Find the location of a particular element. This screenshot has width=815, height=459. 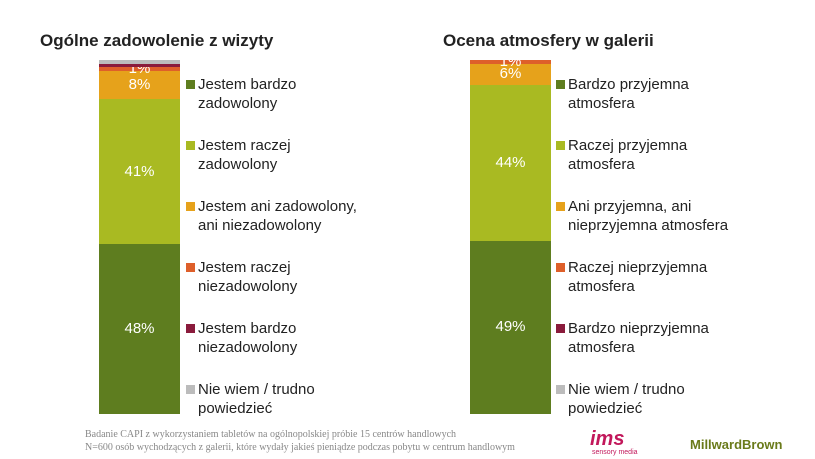

legend-label: Jestem ani zadowolony, ani niezadowolony is located at coordinates (277, 216).